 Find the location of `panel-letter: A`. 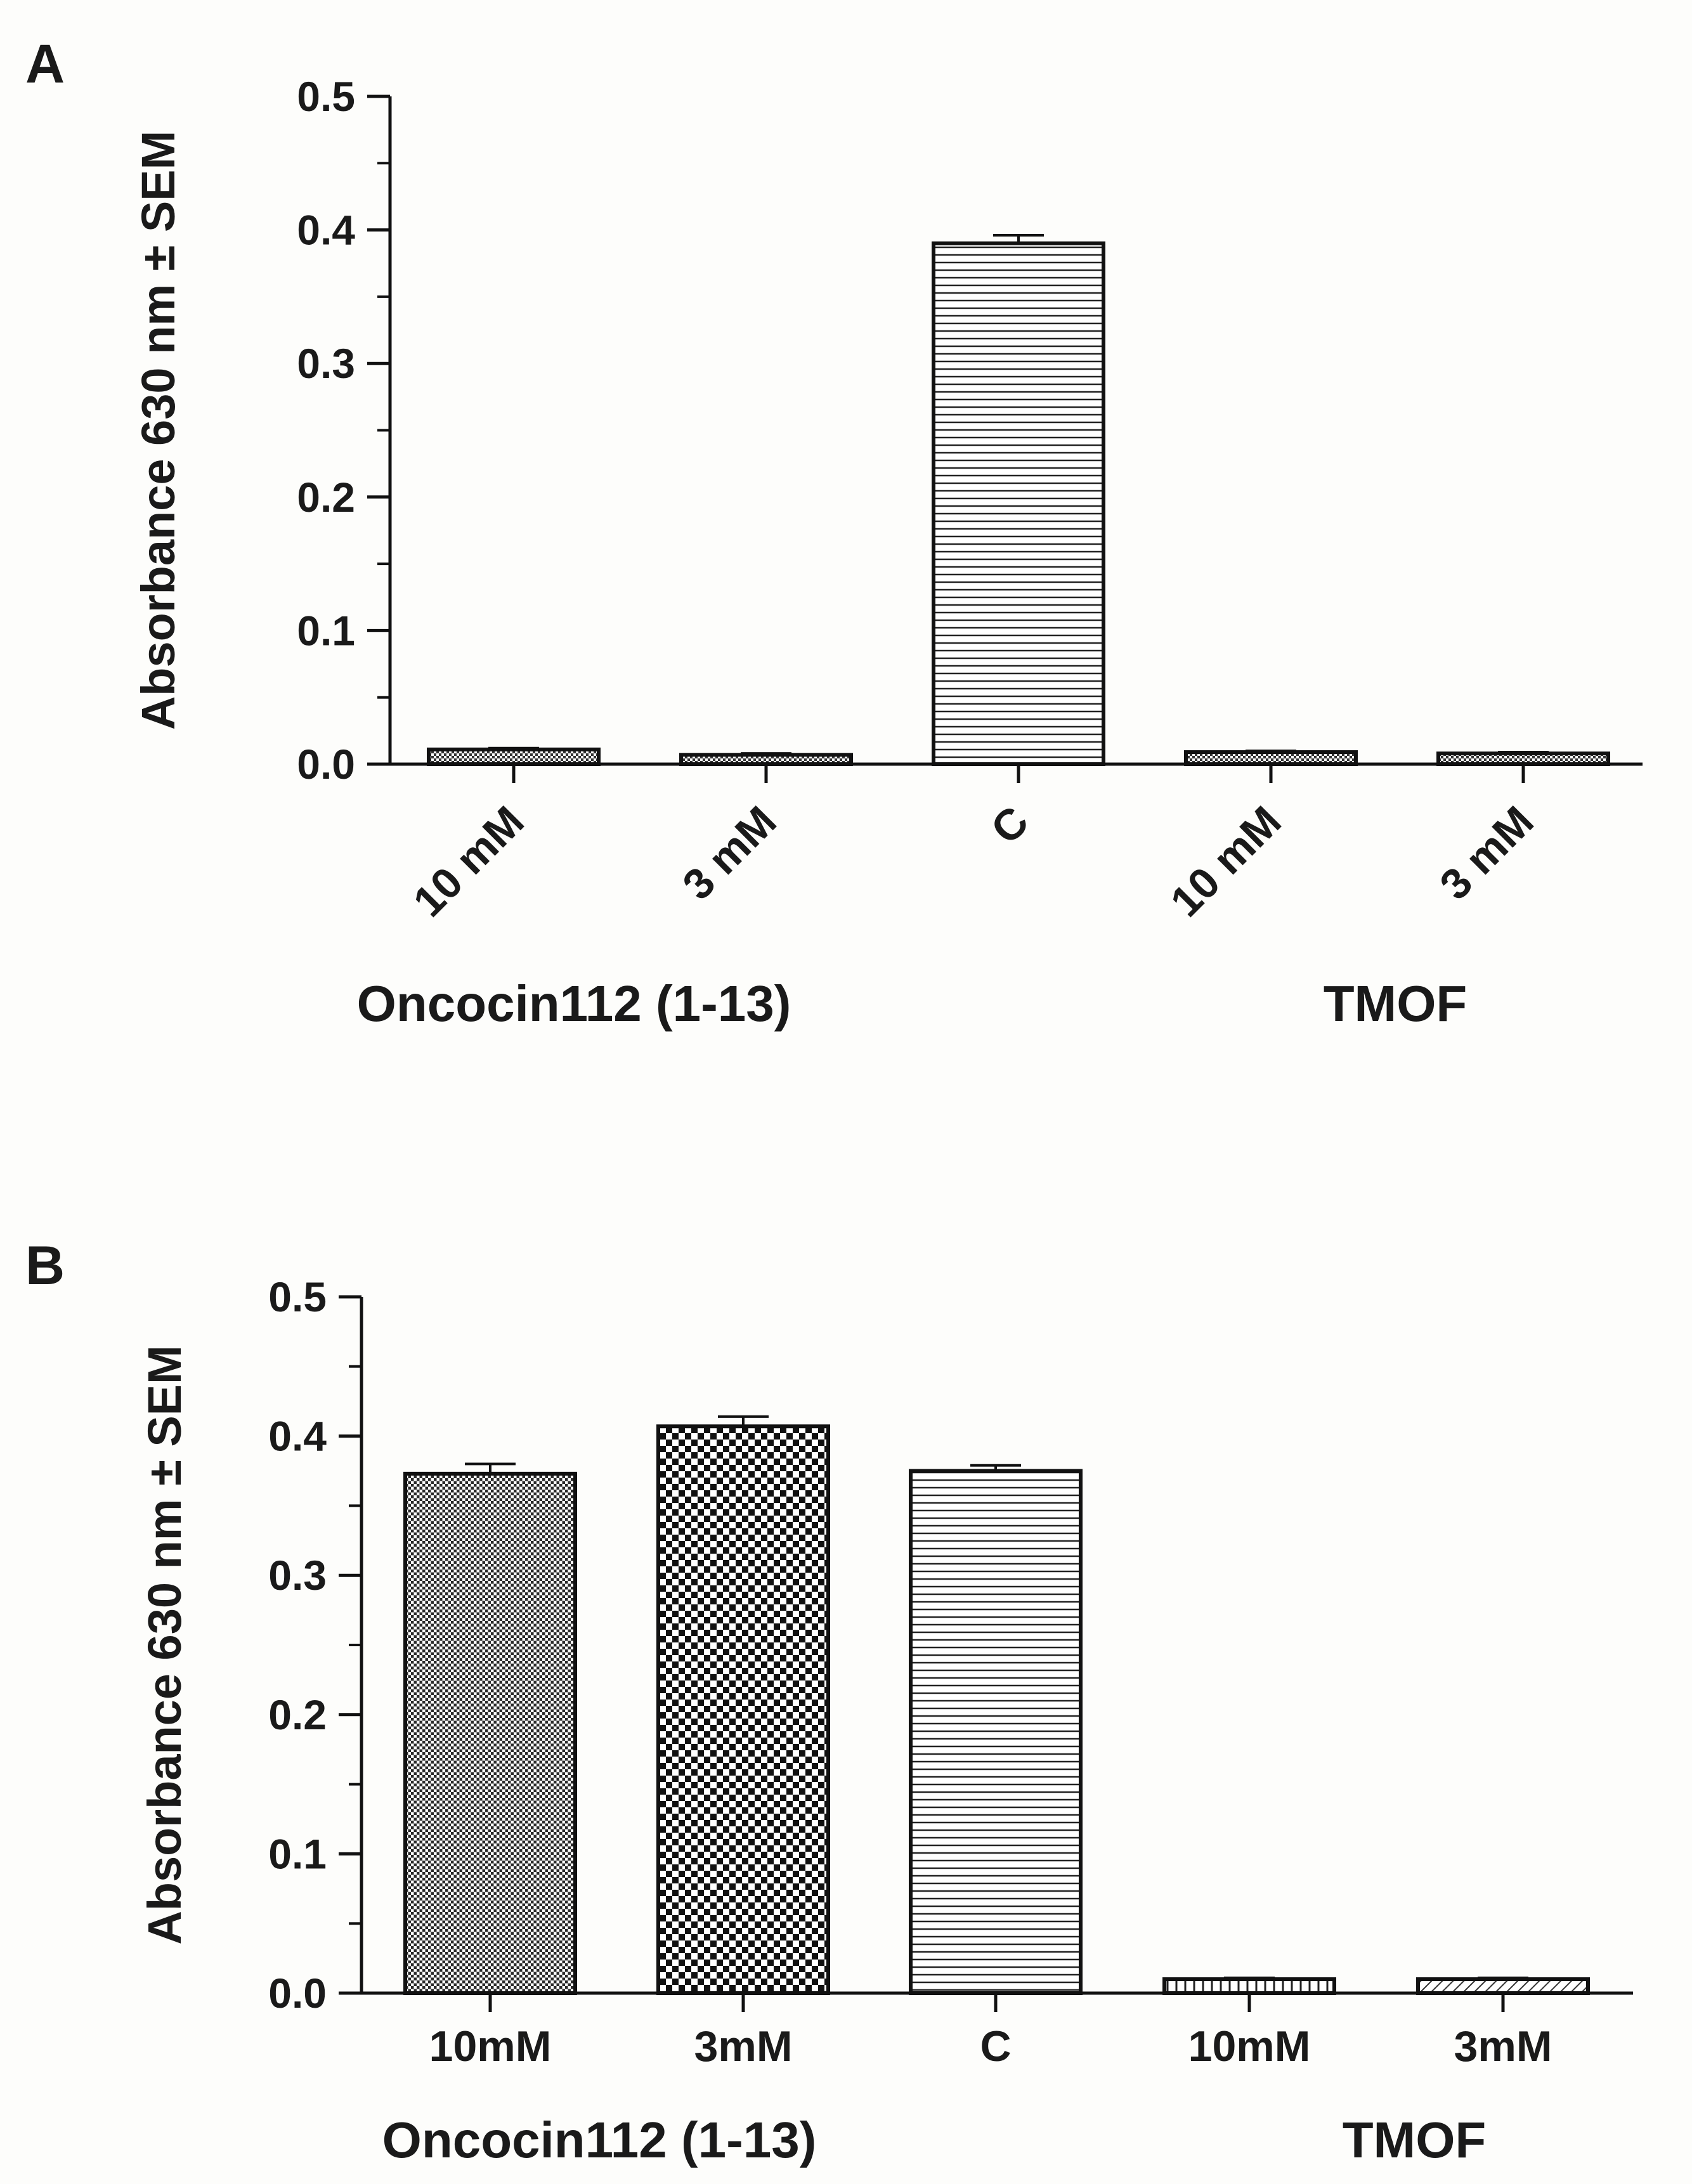

panel-letter: A is located at coordinates (45, 64).